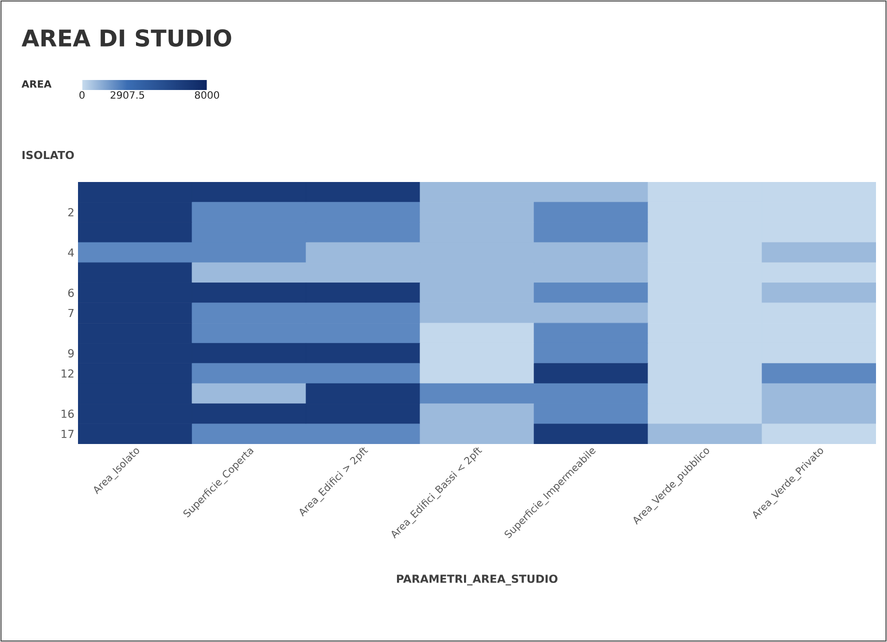 The height and width of the screenshot is (642, 887). Describe the element at coordinates (127, 95) in the screenshot. I see `color-bar-label: 2907.5` at that location.